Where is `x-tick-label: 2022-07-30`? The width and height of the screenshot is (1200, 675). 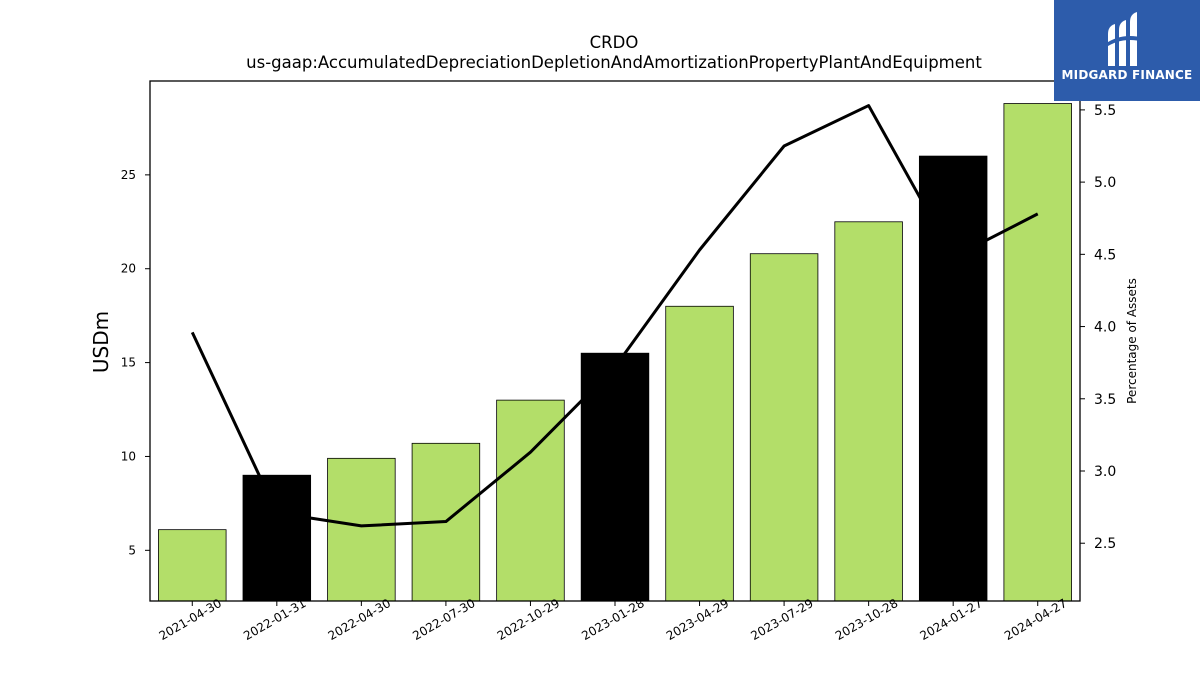
x-tick-label: 2022-07-30 is located at coordinates (443, 619).